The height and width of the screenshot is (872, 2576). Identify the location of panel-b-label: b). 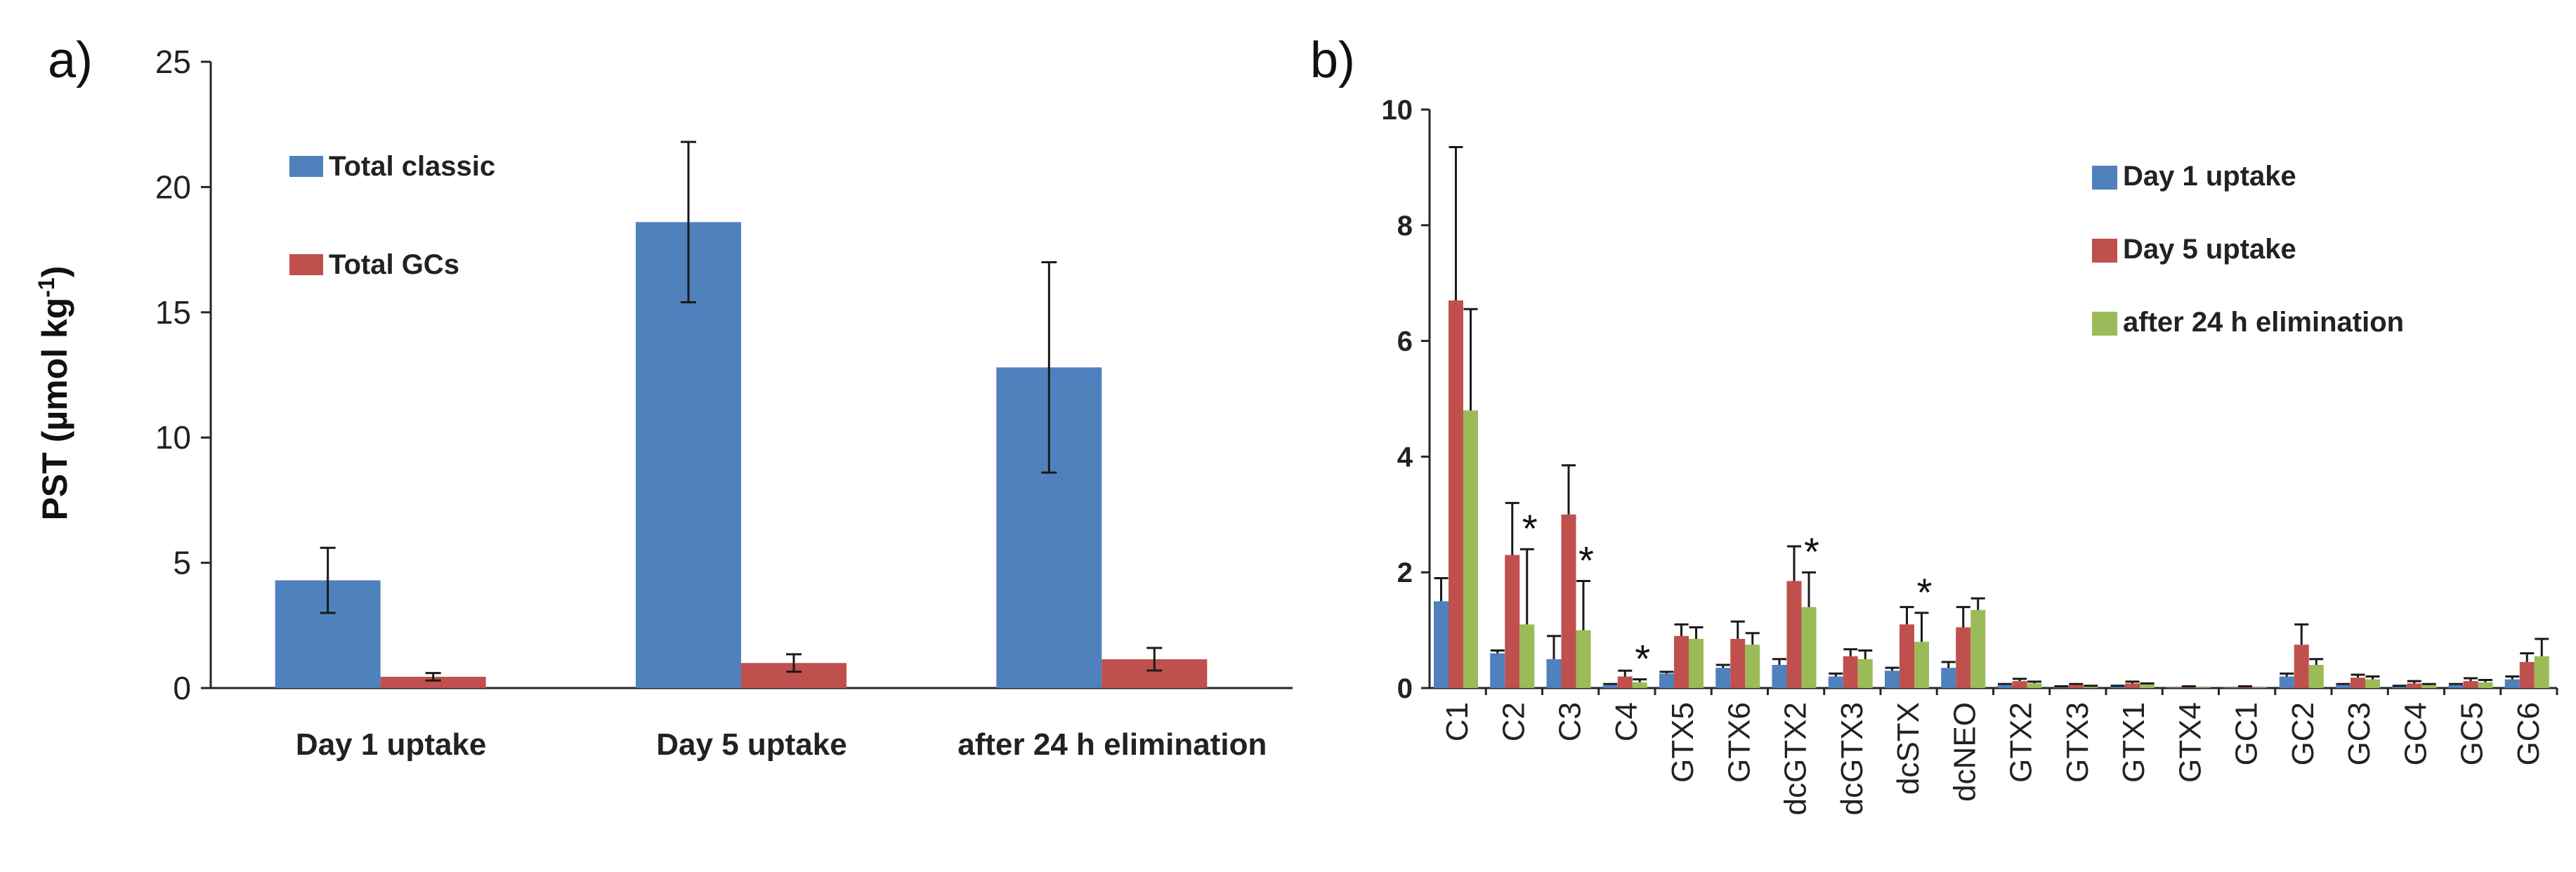
(1333, 60).